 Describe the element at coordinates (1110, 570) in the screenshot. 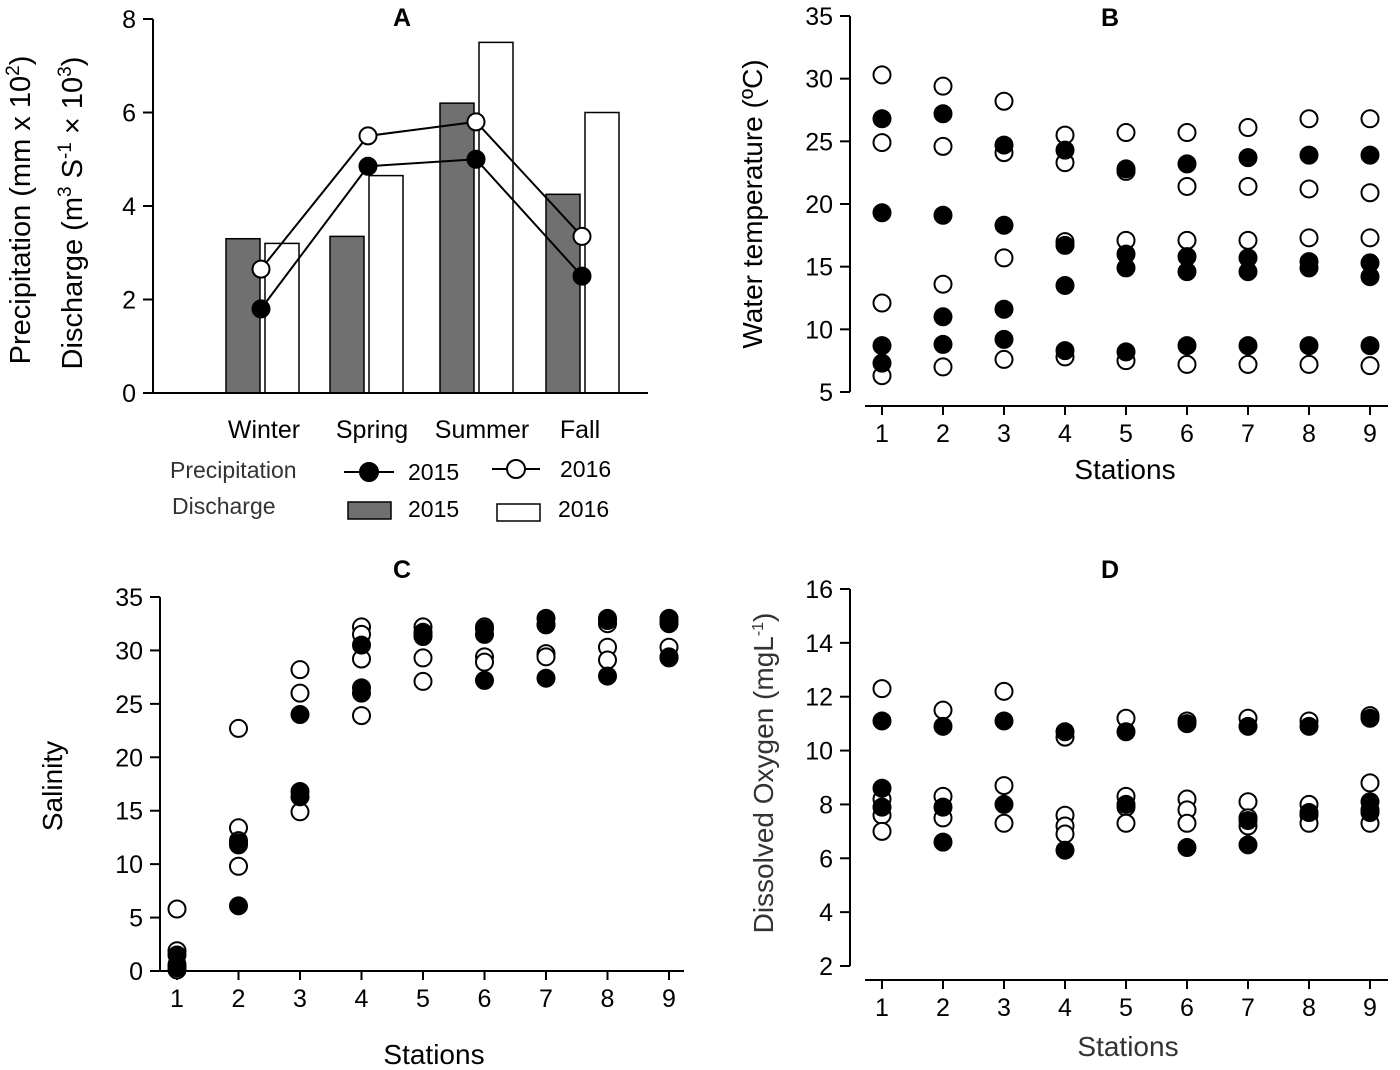

I see `panel-d-letter: D` at that location.